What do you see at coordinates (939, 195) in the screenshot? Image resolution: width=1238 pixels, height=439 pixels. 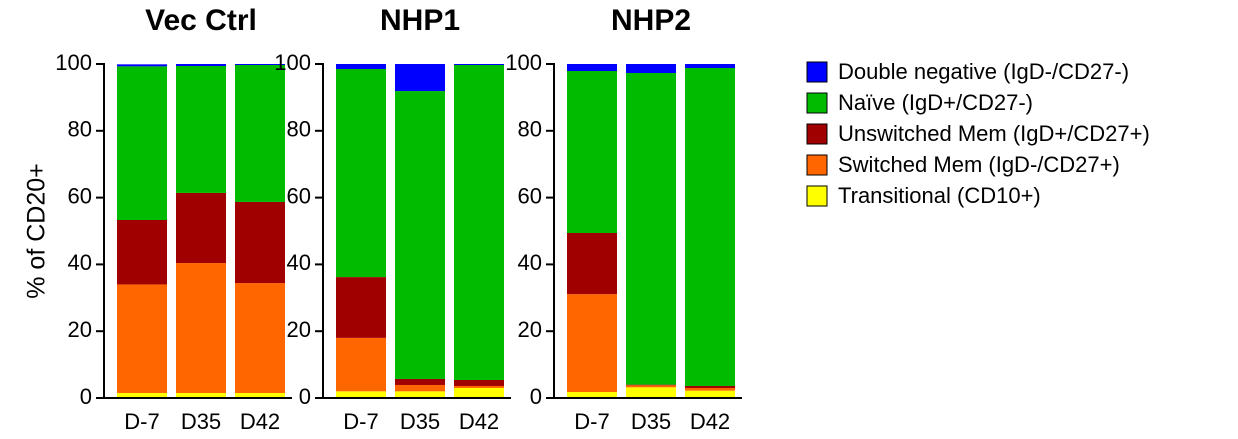 I see `legend-label: Transitional (CD10+)` at bounding box center [939, 195].